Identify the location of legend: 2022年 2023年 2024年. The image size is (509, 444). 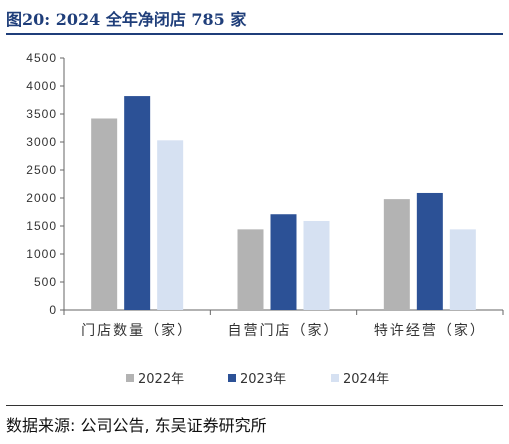
(257, 379).